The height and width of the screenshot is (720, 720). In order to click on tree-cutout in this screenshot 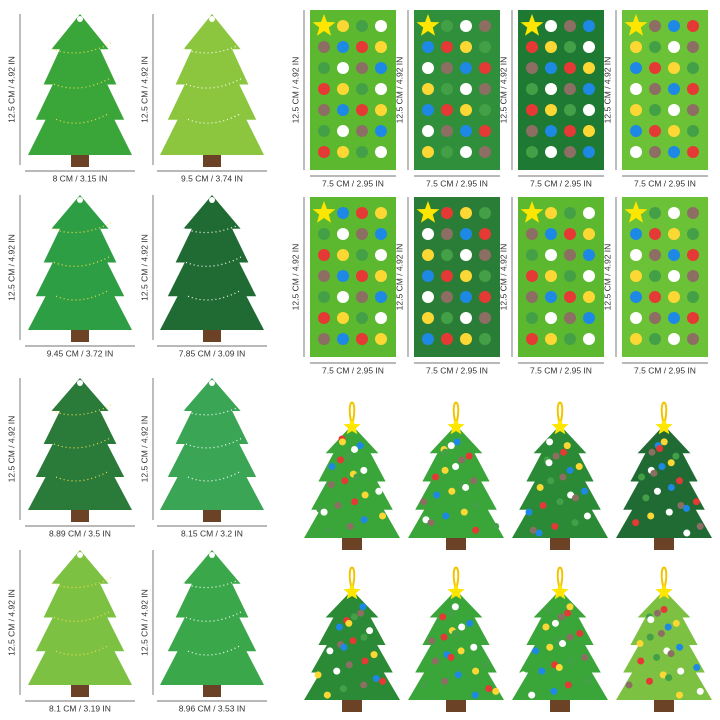, I will do `click(80, 268)`.